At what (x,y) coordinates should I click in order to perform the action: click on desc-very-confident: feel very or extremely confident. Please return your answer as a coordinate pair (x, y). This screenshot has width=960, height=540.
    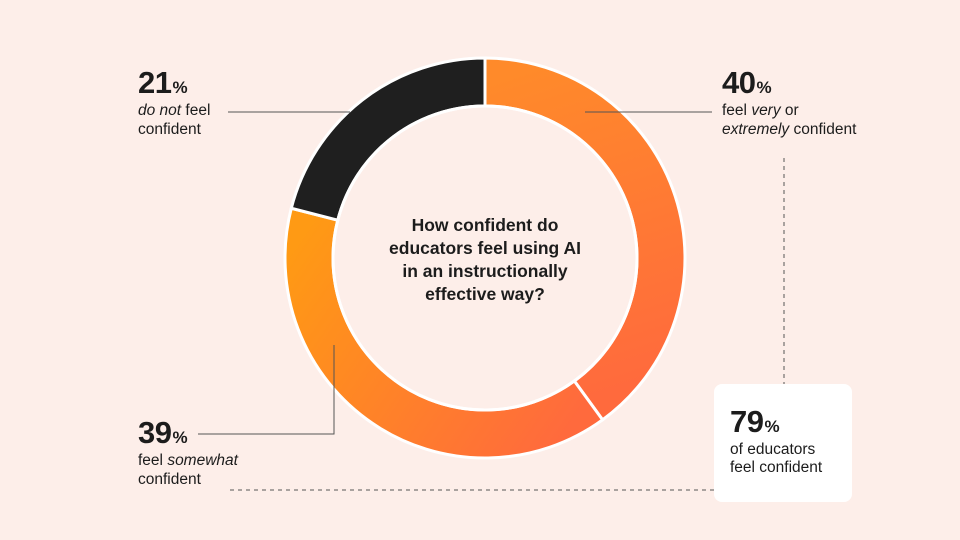
    Looking at the image, I should click on (789, 120).